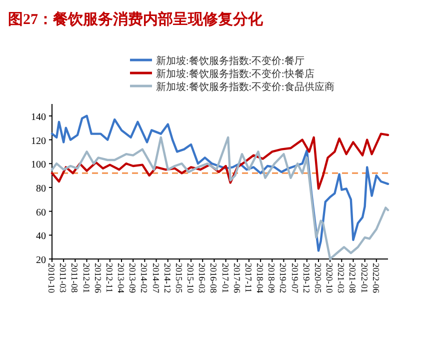  What do you see at coordinates (245, 87) in the screenshot?
I see `legend-label: 新加坡:餐饮服务指数:不变价:食品供应商` at bounding box center [245, 87].